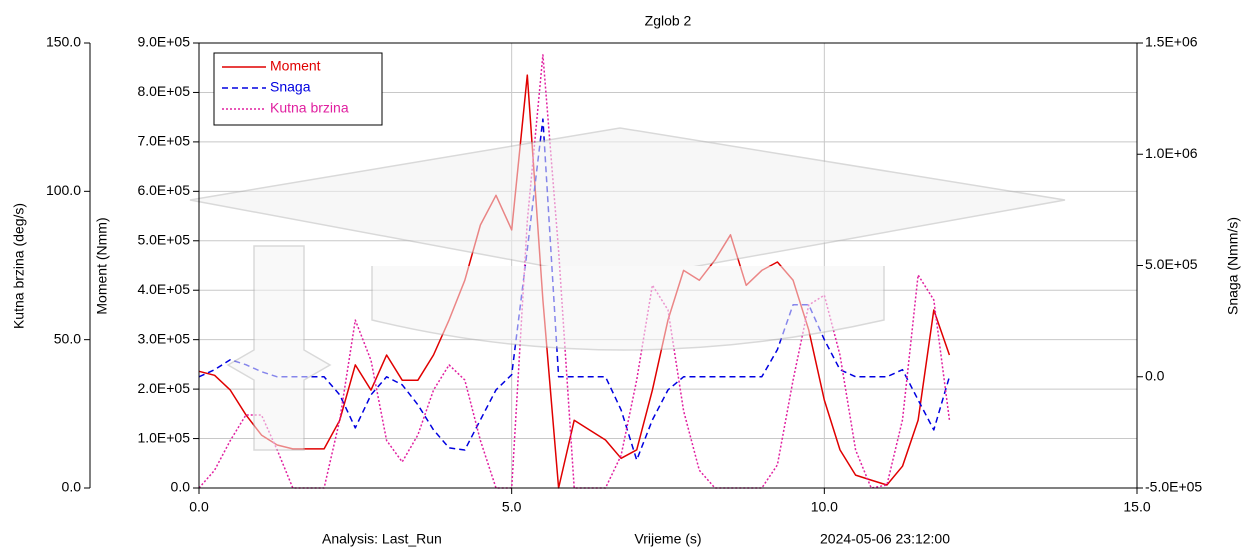  What do you see at coordinates (19, 266) in the screenshot?
I see `y3-axis-label: Kutna brzina (deg/s)` at bounding box center [19, 266].